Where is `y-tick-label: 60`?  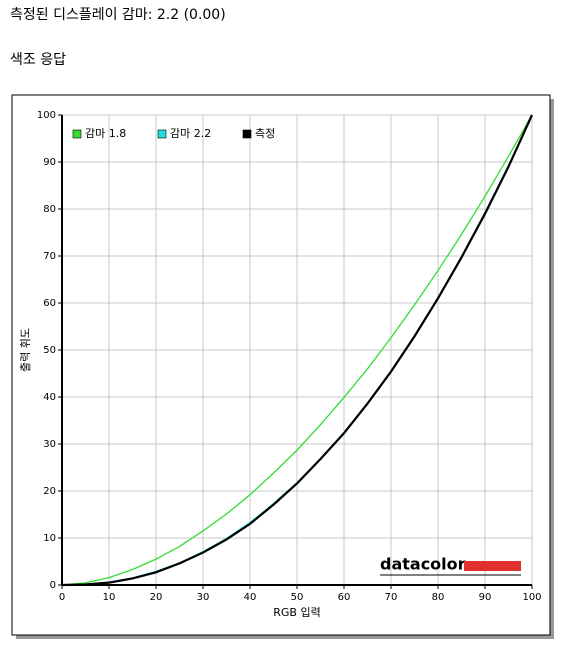
y-tick-label: 60 is located at coordinates (49, 303).